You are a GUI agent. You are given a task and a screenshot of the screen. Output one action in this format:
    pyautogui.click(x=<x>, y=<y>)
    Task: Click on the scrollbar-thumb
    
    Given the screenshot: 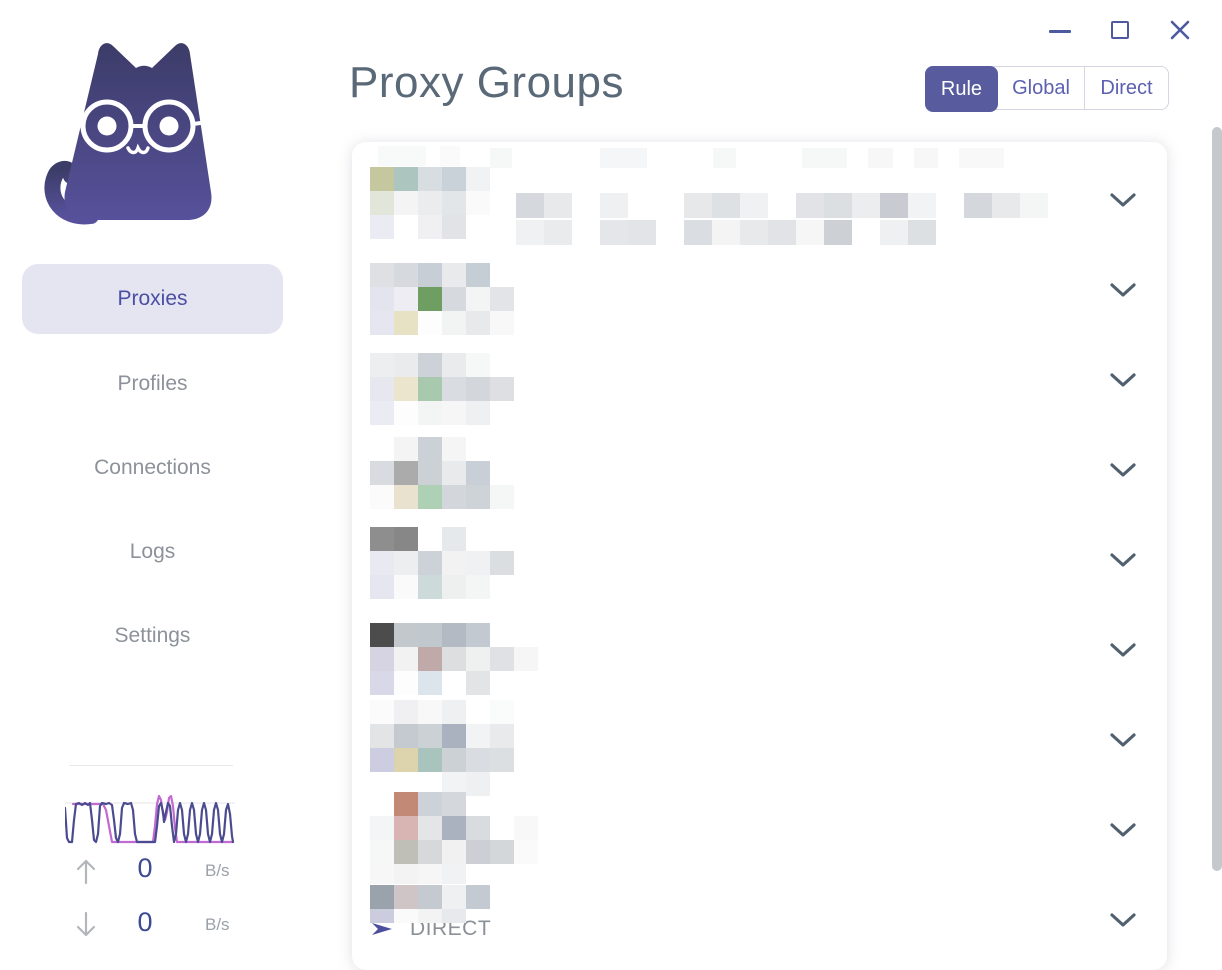 What is the action you would take?
    pyautogui.click(x=1217, y=499)
    